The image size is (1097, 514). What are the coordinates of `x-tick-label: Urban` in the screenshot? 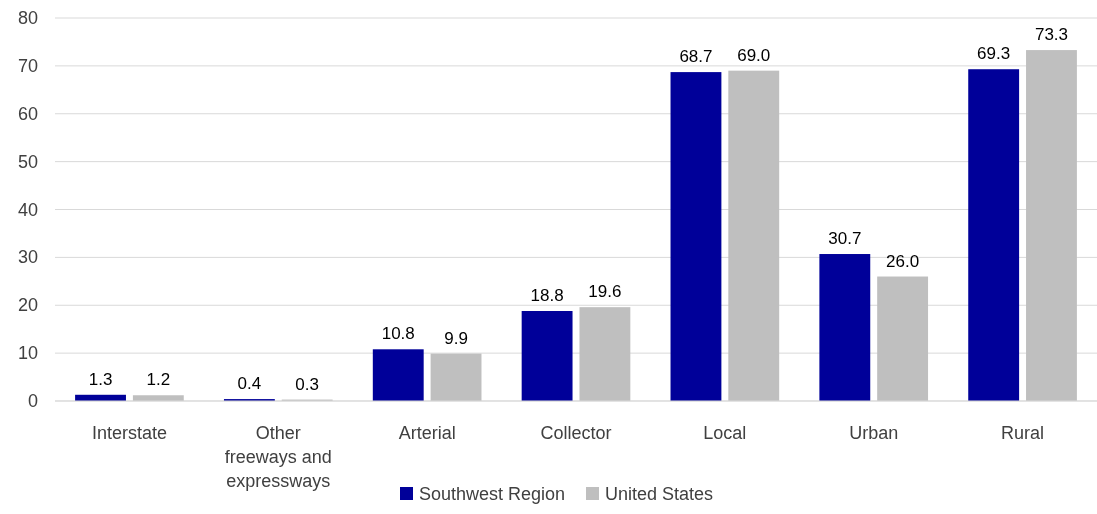 It's located at (874, 433).